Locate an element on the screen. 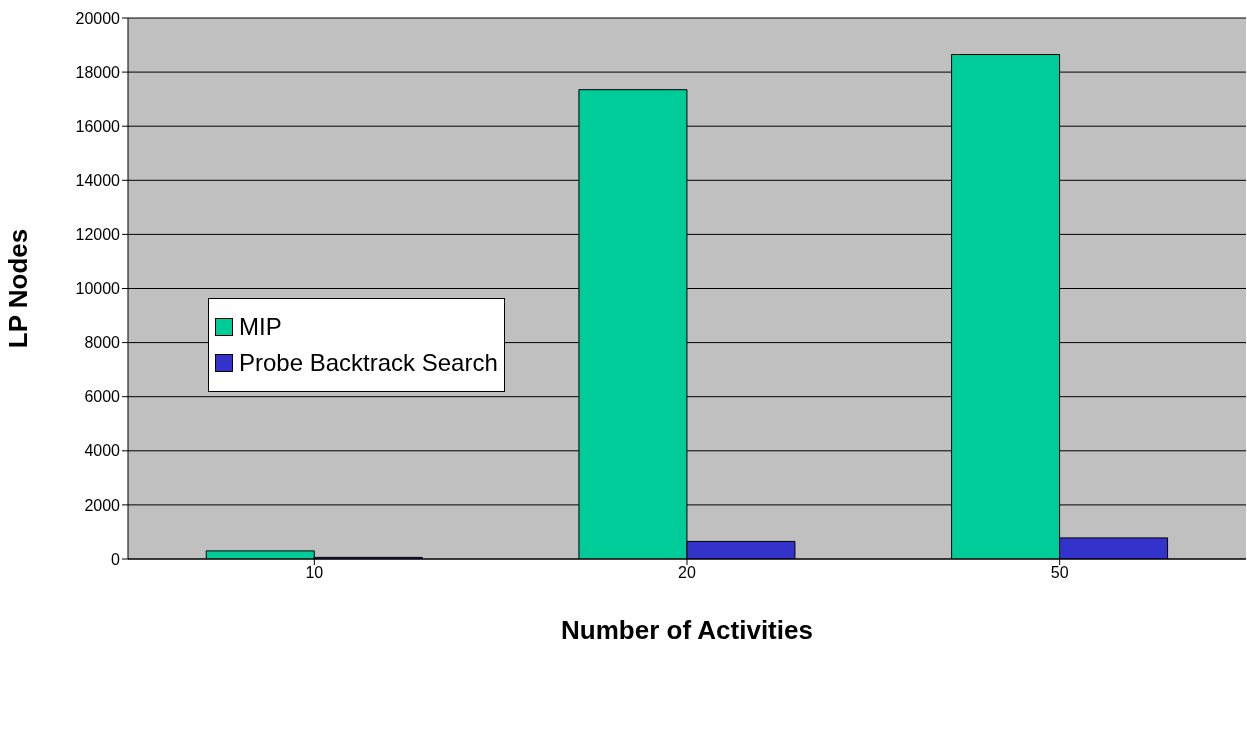  y-tick-label: 2000 is located at coordinates (102, 505).